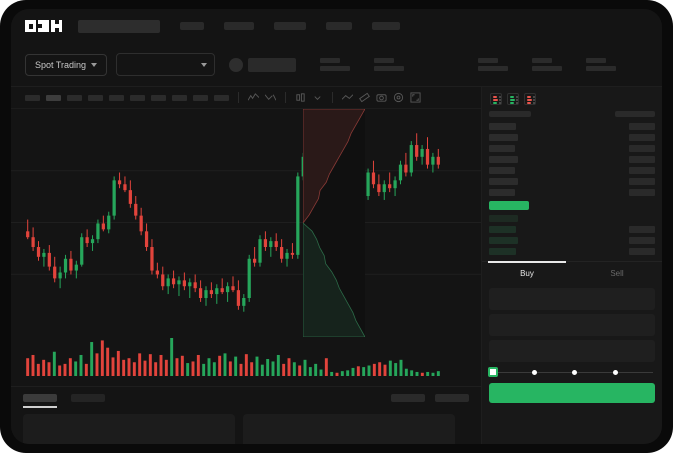 Image resolution: width=673 pixels, height=453 pixels. What do you see at coordinates (317, 97) in the screenshot?
I see `dropdown-icon` at bounding box center [317, 97].